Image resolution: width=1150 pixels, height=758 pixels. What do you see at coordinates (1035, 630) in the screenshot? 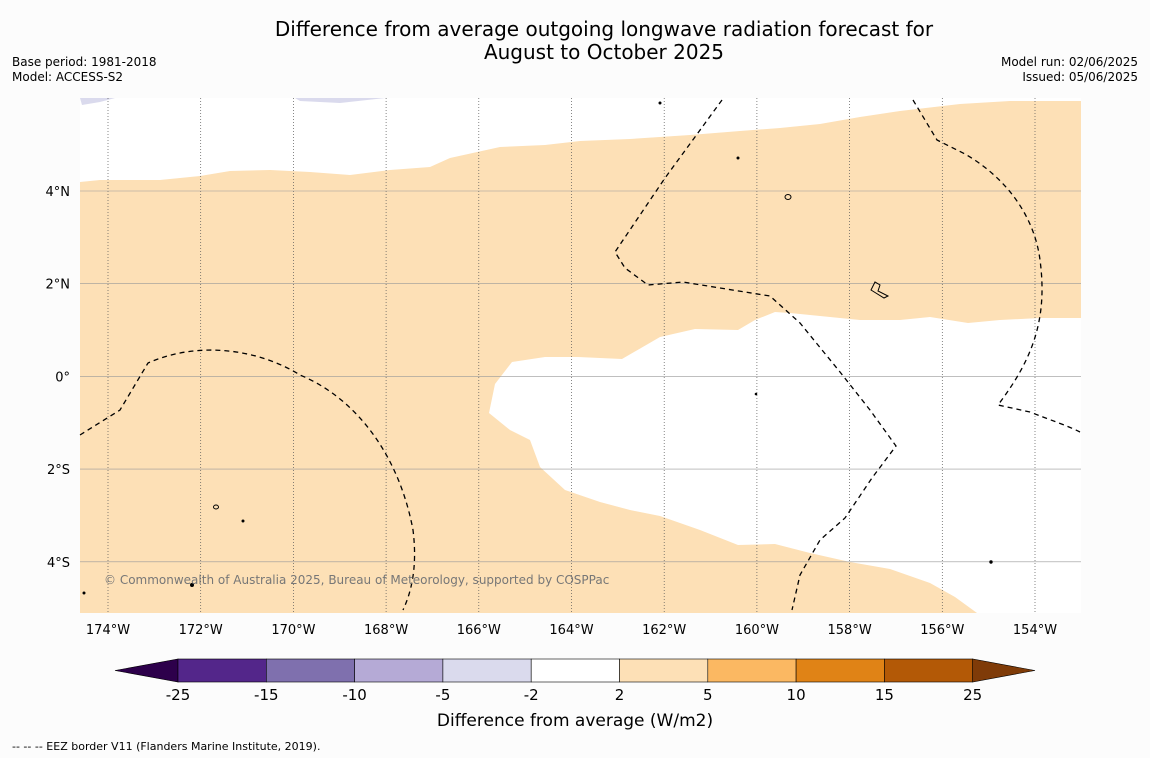
I see `longitude-label: 154°W` at bounding box center [1035, 630].